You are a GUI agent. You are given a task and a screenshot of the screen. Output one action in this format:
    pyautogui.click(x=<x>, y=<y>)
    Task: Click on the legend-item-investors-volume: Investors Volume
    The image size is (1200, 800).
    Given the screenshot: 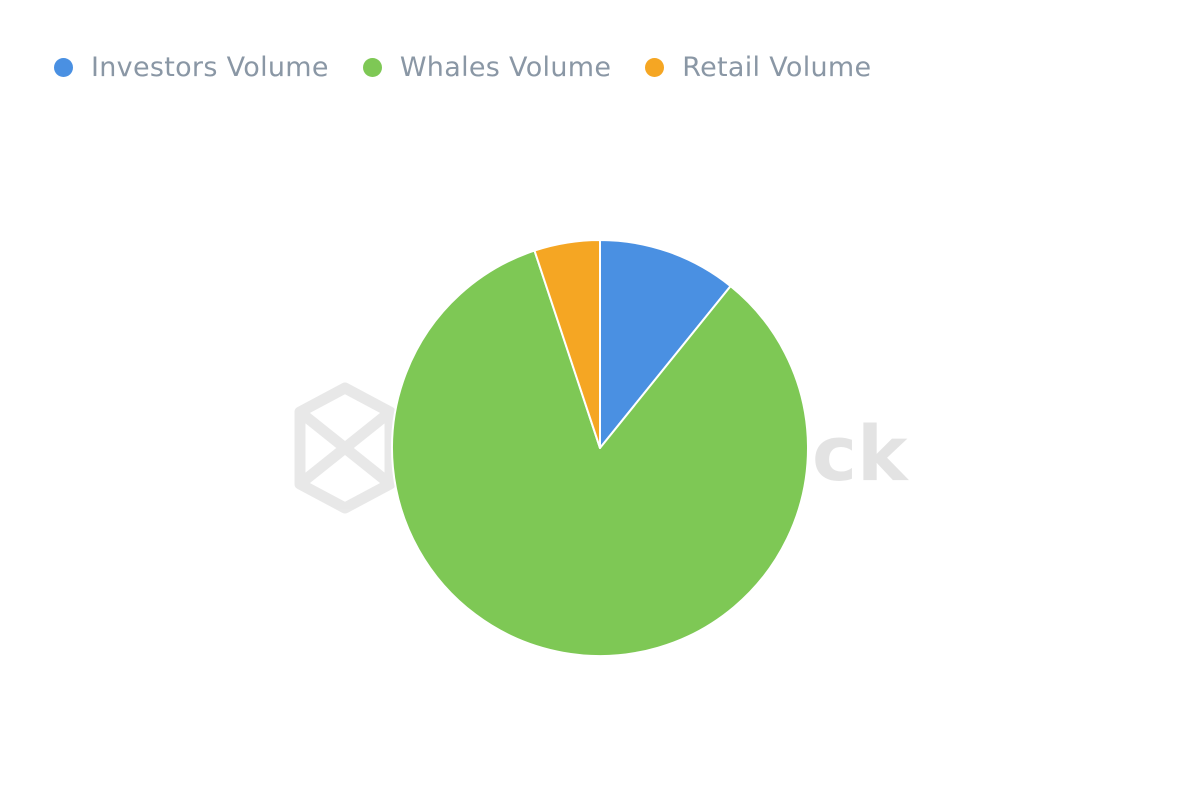 What is the action you would take?
    pyautogui.click(x=191, y=67)
    